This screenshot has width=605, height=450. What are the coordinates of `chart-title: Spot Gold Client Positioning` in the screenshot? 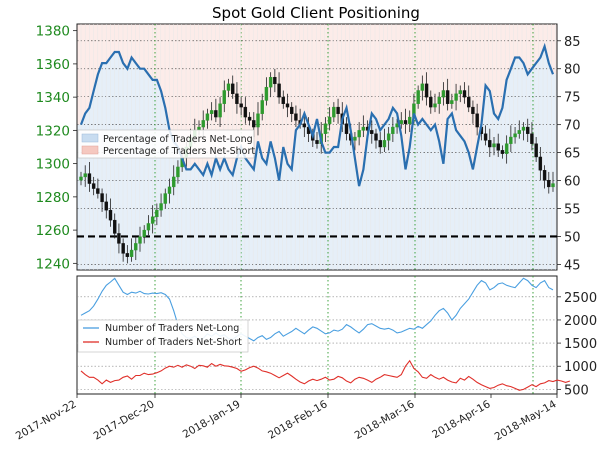 It's located at (316, 13).